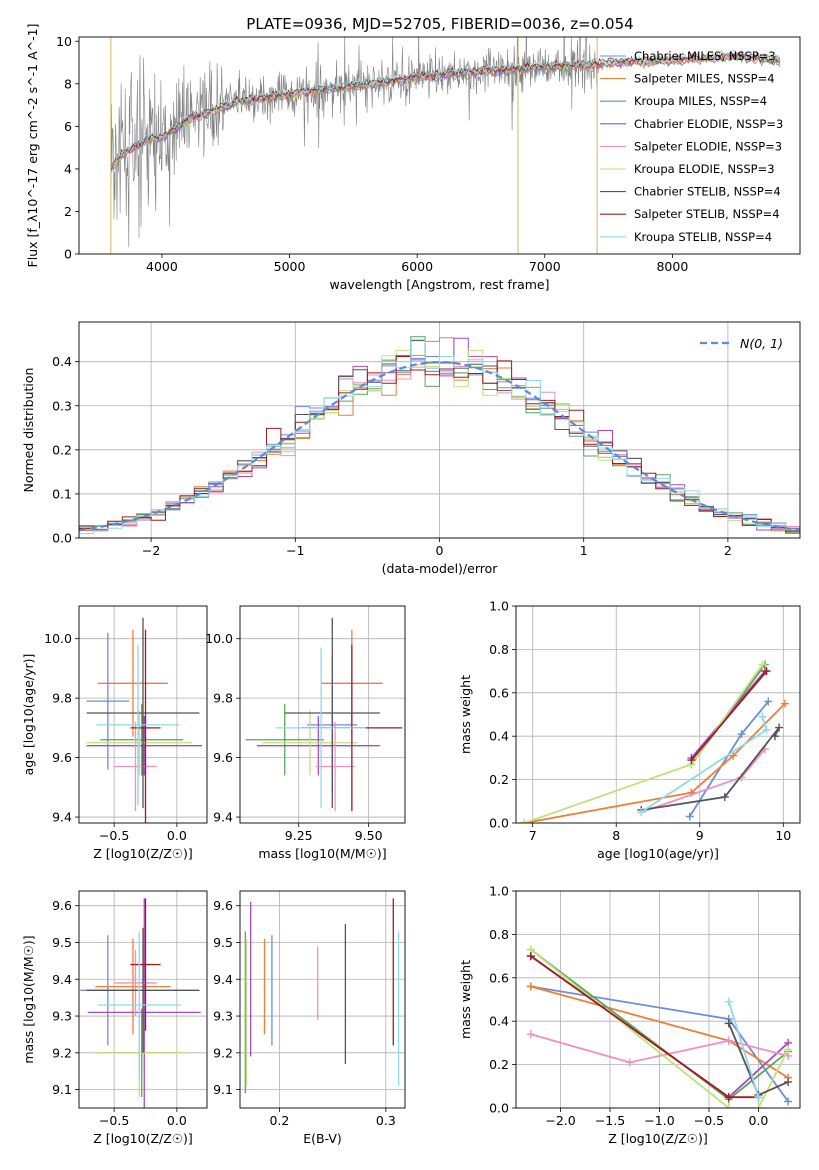 Image resolution: width=819 pixels, height=1170 pixels. Describe the element at coordinates (143, 853) in the screenshot. I see `age-vs-Z-xlabel: Z [log10(Z/Z☉)]` at that location.